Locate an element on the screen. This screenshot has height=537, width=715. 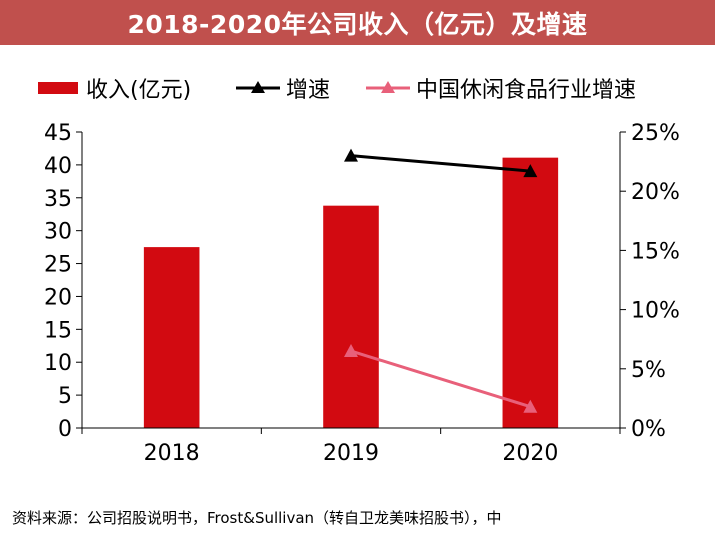
left-axis-ticks: 0 5 10 15 20 25 30 35 40 45 is located at coordinates (63, 281).